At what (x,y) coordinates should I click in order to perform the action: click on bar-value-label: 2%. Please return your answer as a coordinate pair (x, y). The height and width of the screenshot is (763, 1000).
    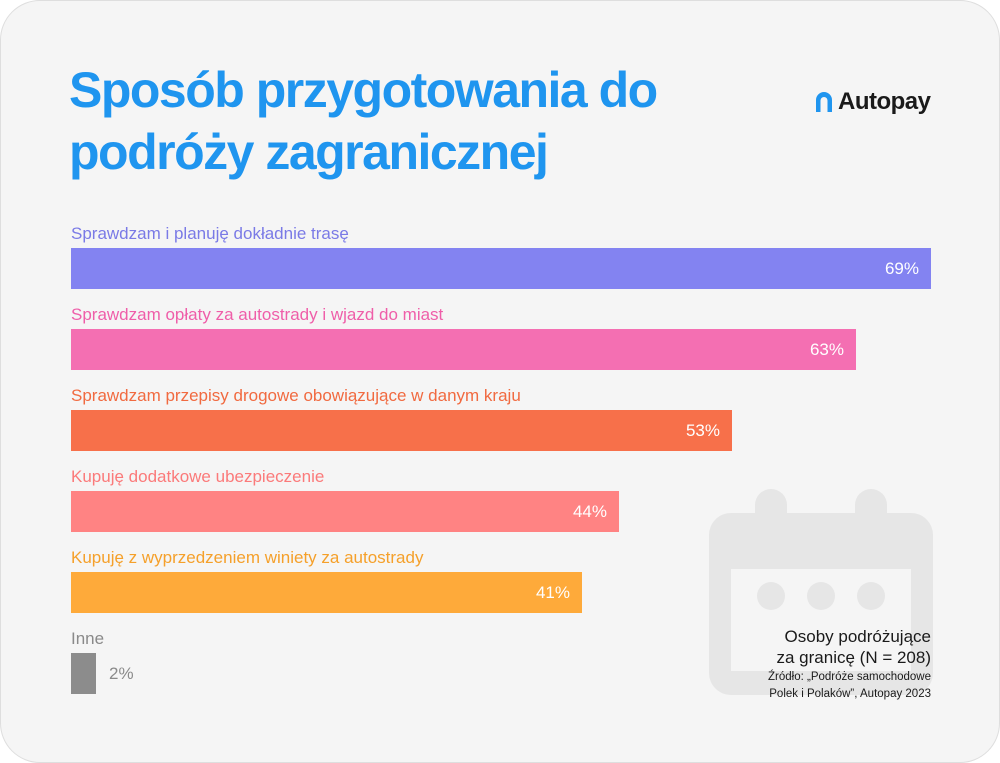
    Looking at the image, I should click on (121, 673).